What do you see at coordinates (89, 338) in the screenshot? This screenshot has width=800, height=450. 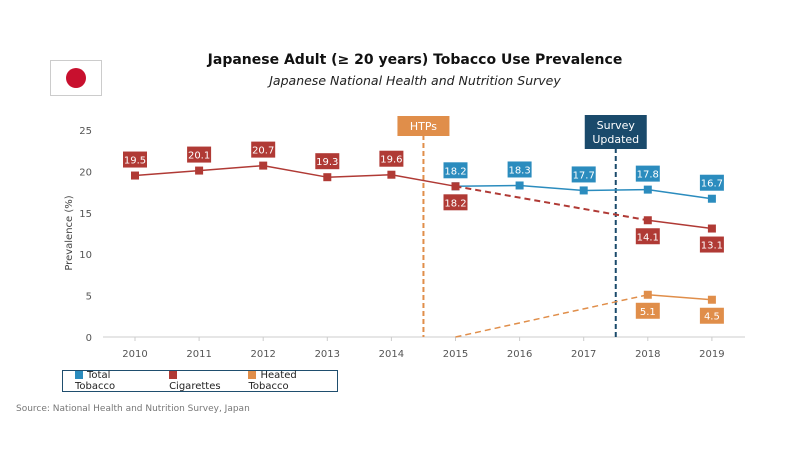 I see `y-tick-label: 0` at bounding box center [89, 338].